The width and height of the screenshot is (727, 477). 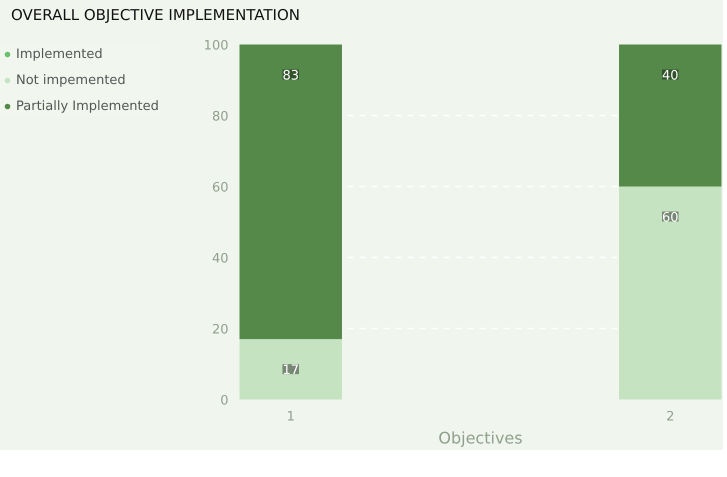 I want to click on y-tick-label: 80, so click(x=220, y=117).